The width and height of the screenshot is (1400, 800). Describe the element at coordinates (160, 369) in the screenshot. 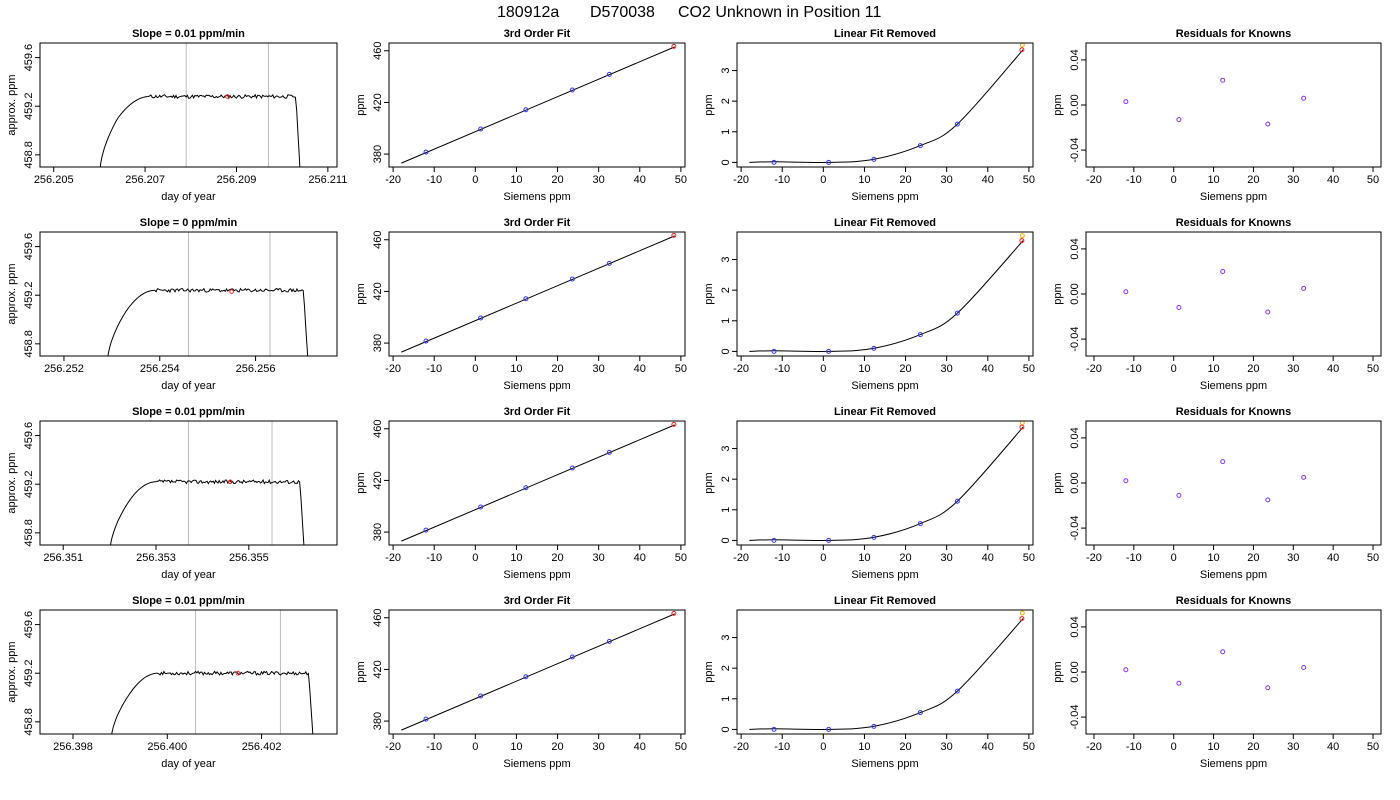

I see `x-tick-label: 256.254` at that location.